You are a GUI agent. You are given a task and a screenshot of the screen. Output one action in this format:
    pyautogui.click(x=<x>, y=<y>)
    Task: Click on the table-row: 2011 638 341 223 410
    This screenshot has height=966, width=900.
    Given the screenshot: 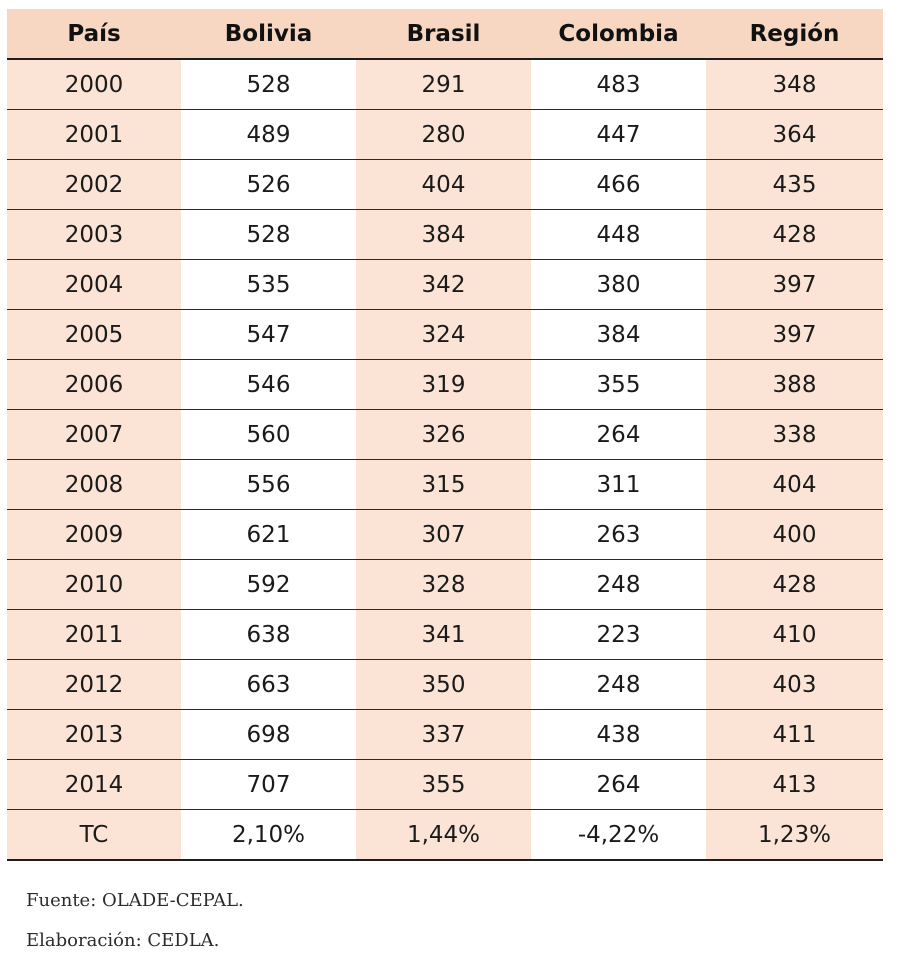 What is the action you would take?
    pyautogui.click(x=445, y=634)
    